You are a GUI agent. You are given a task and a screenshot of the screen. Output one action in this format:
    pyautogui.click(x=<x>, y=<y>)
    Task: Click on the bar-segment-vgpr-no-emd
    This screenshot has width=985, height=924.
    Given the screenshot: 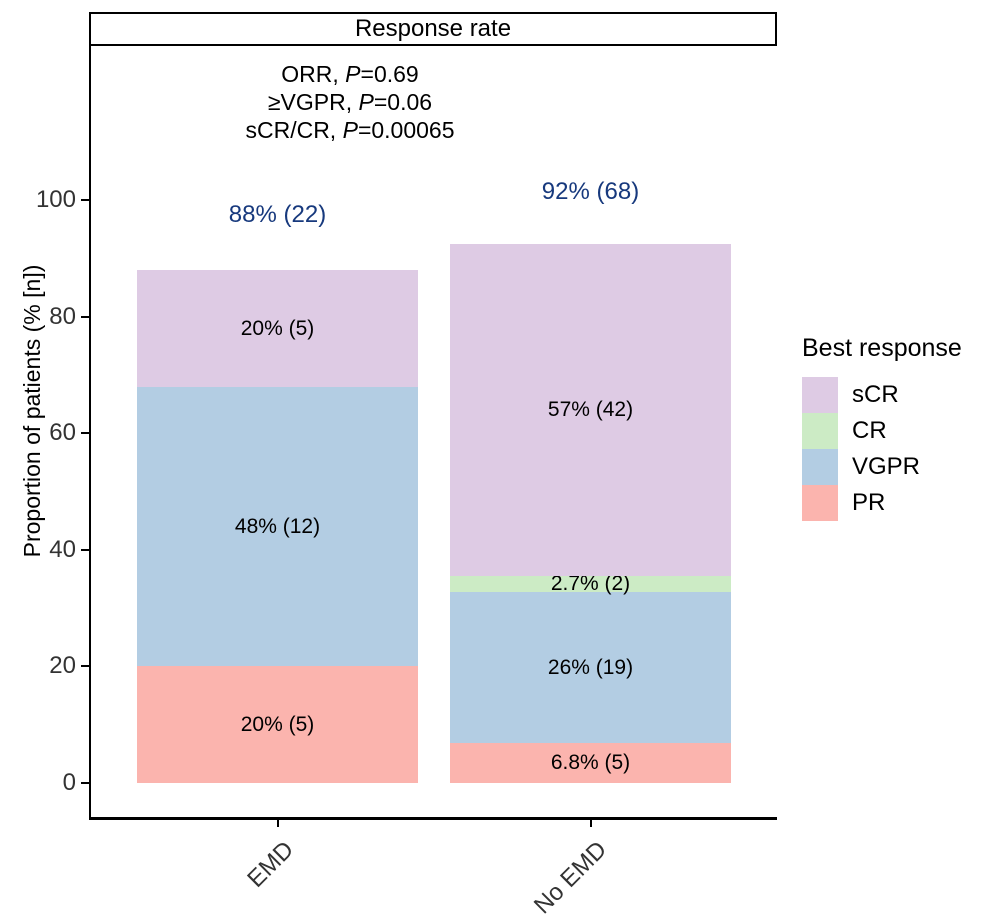 What is the action you would take?
    pyautogui.click(x=590, y=667)
    